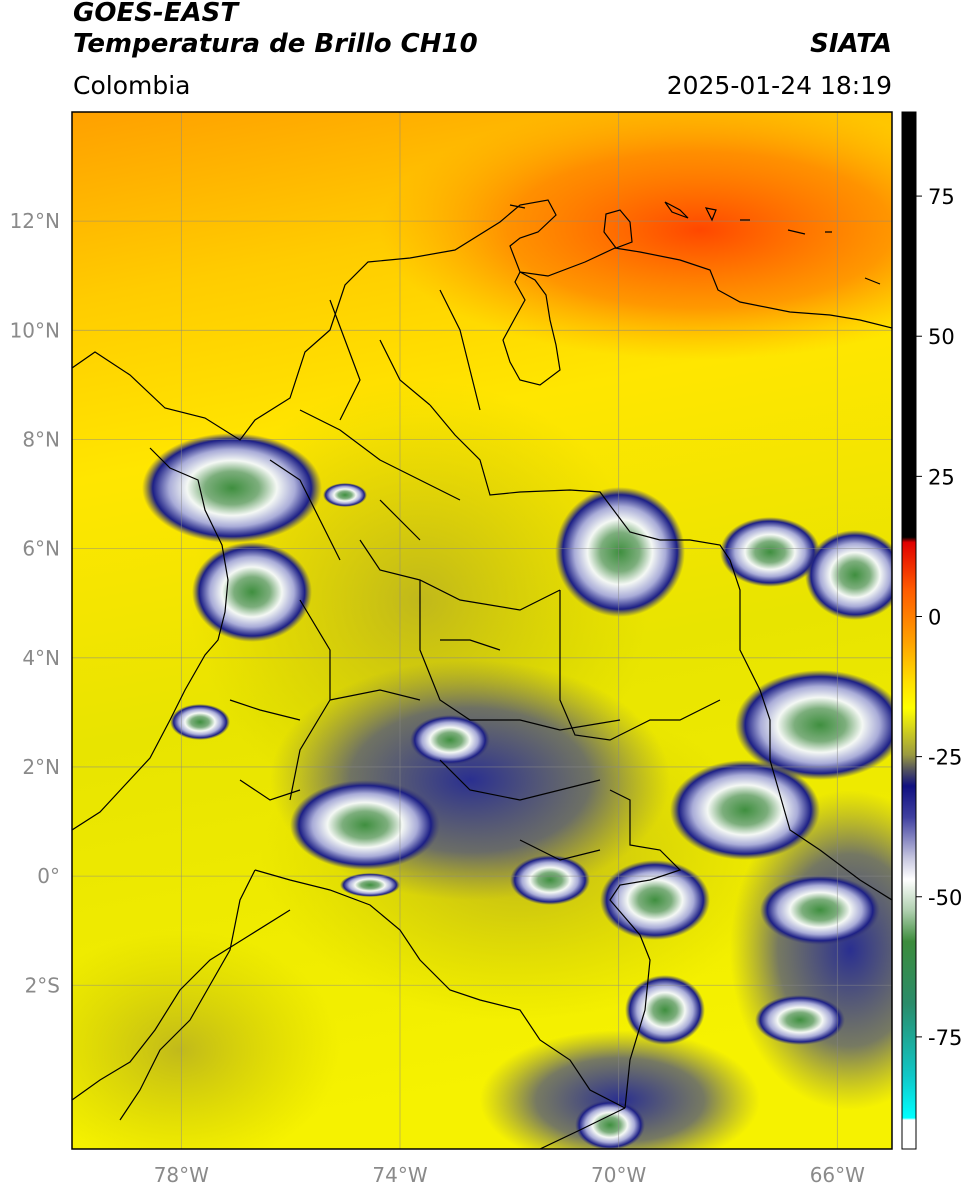  I want to click on organization-label: SIATA, so click(851, 44).